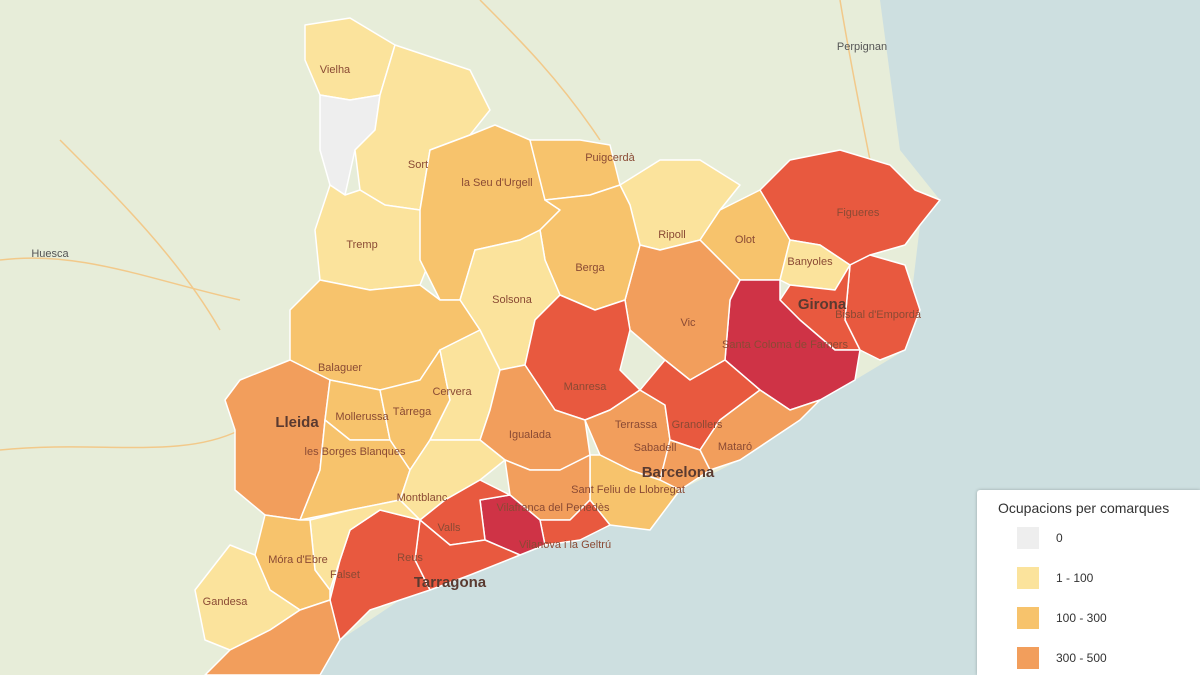  Describe the element at coordinates (610, 158) in the screenshot. I see `region-label: Puigcerdà` at that location.